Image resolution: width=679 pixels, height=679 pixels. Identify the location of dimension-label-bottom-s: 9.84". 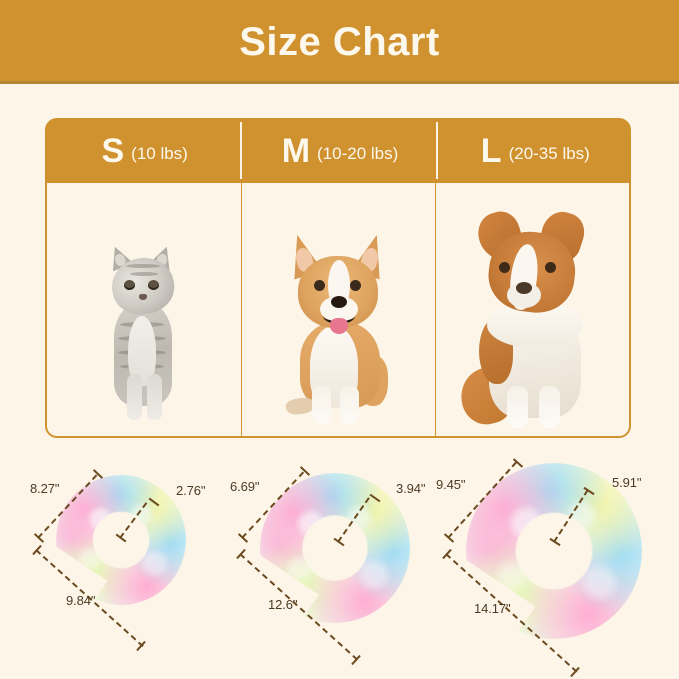
(81, 600).